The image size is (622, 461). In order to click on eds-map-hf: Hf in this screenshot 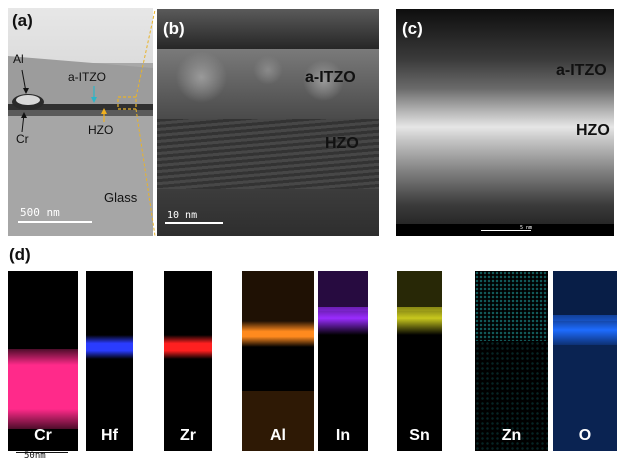, I will do `click(109, 361)`.